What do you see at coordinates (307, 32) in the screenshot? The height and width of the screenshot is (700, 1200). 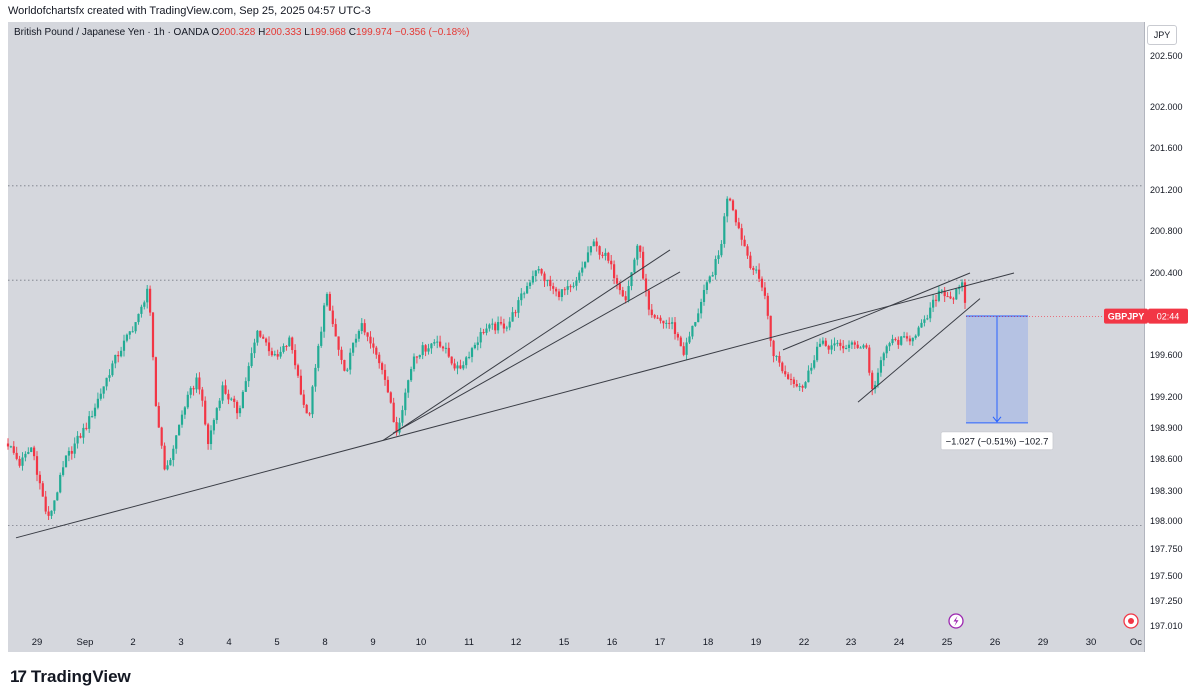 I see `low-label: L` at bounding box center [307, 32].